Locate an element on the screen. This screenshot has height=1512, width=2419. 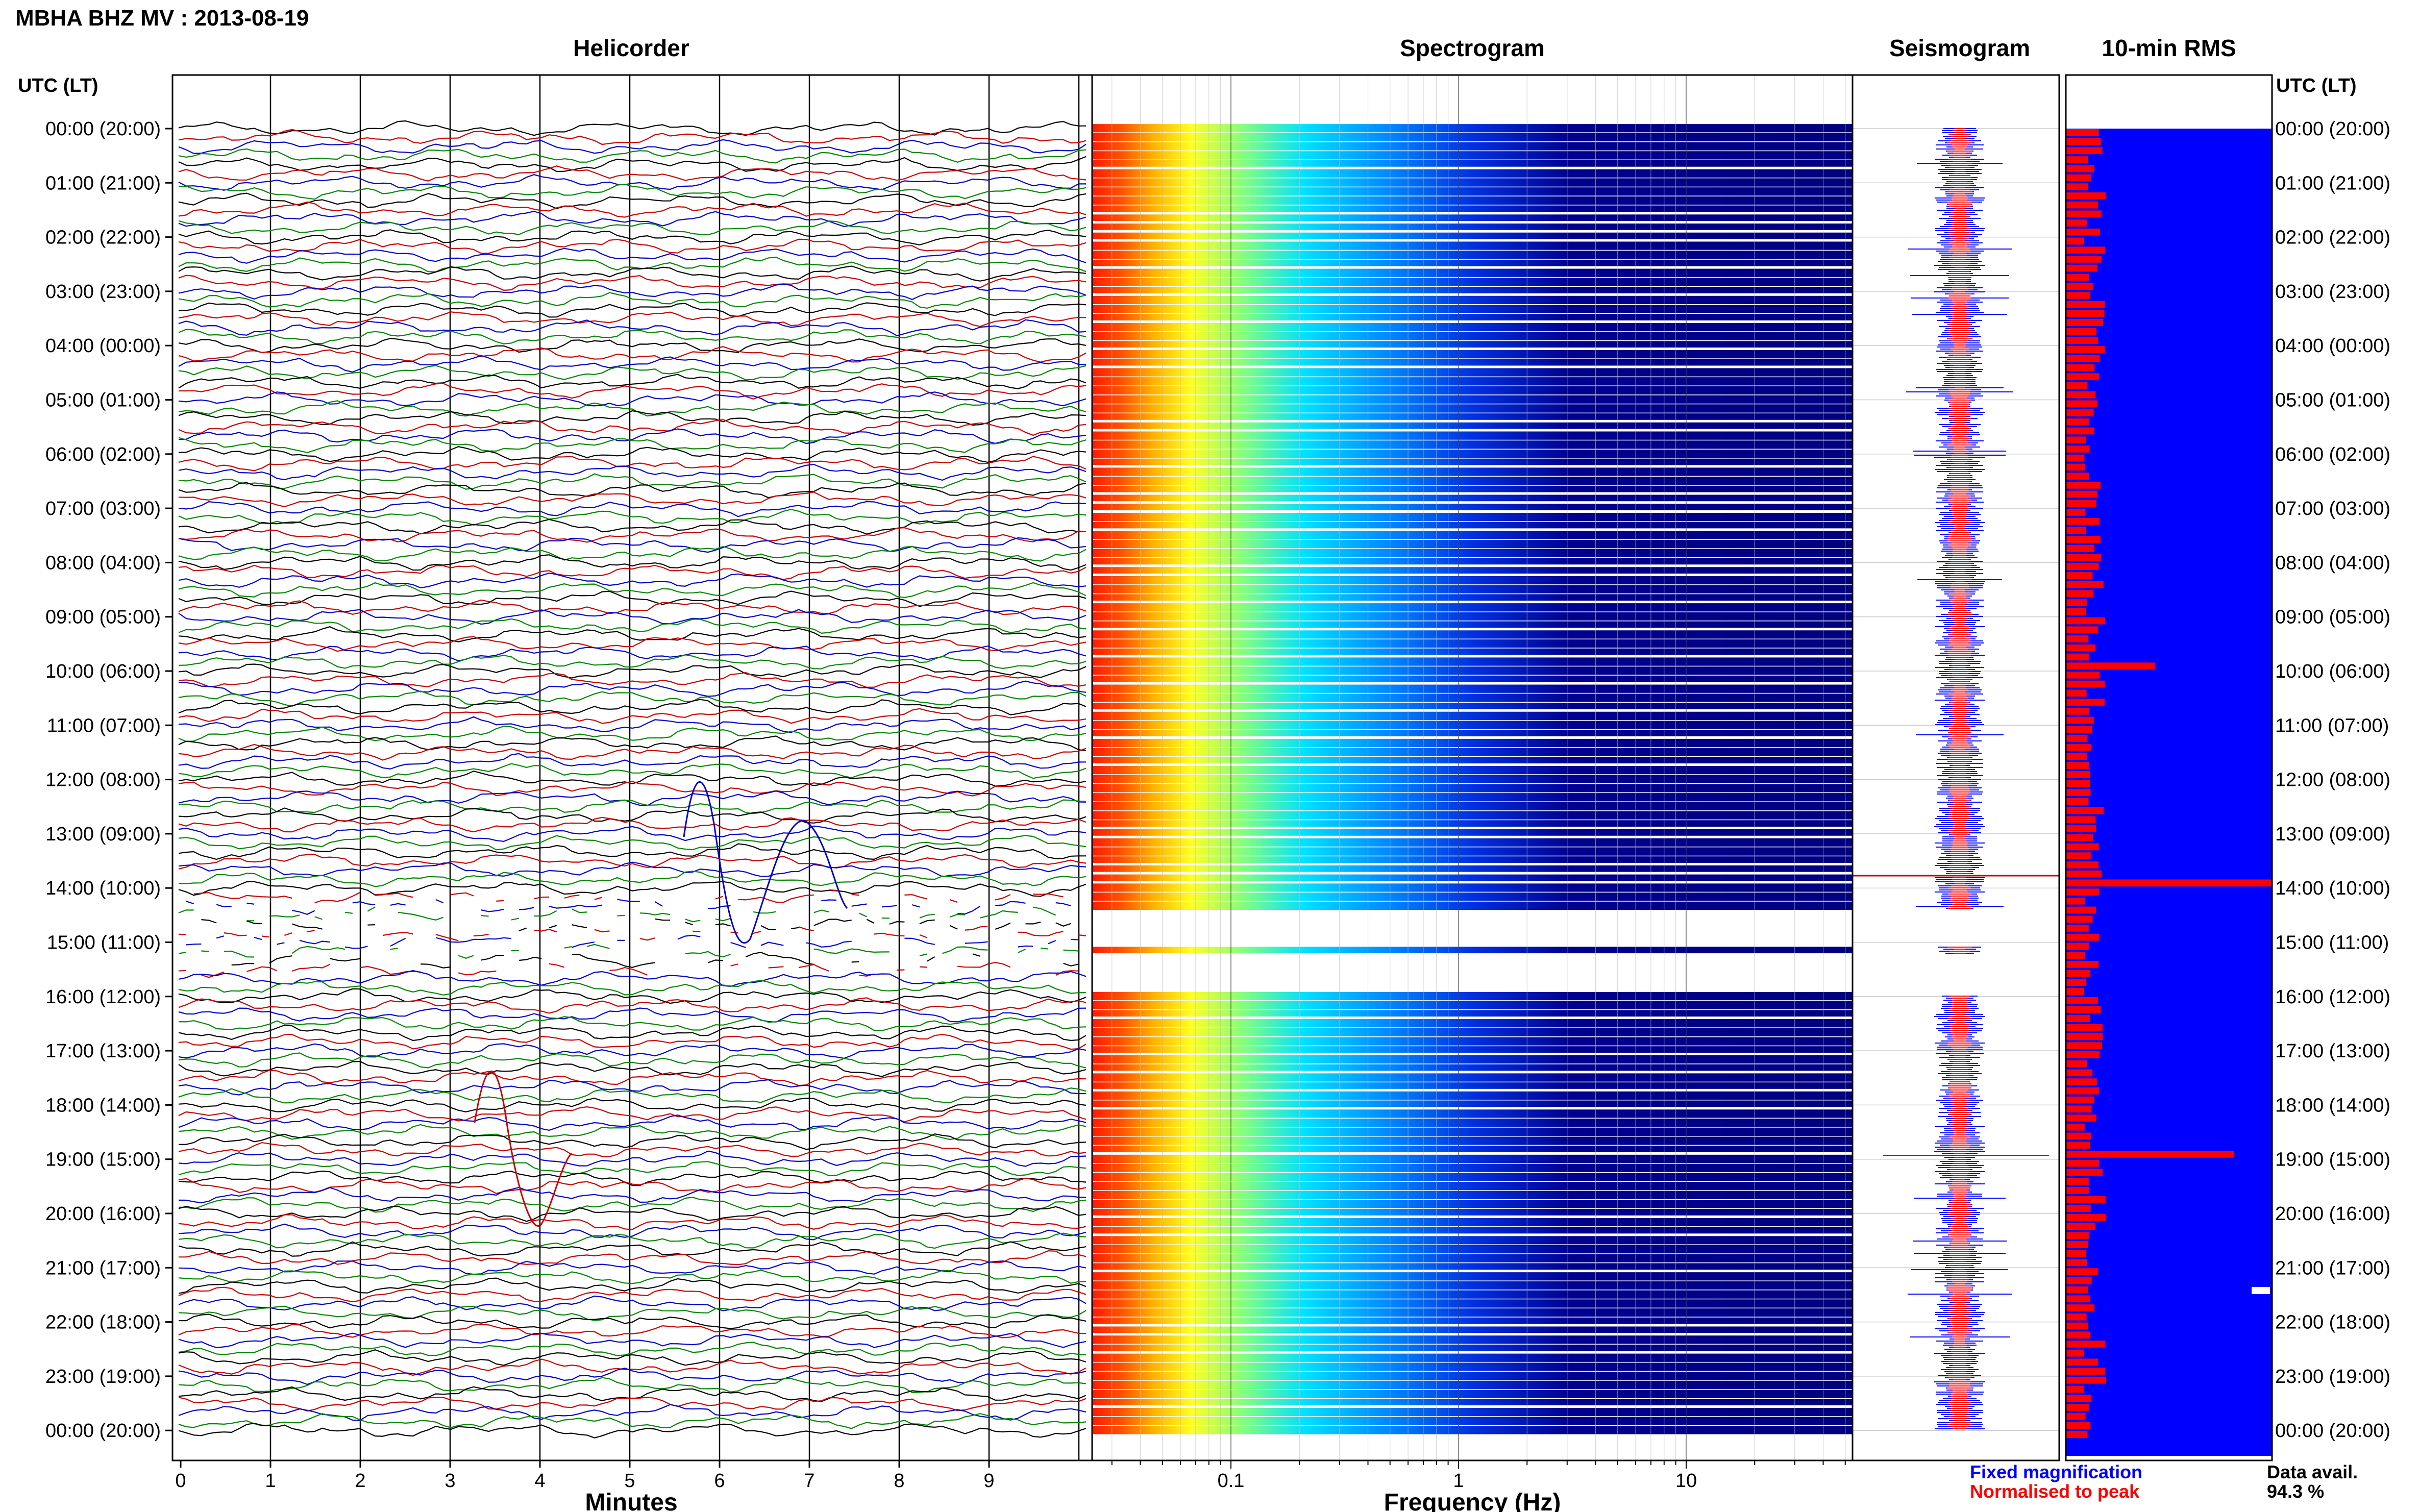
time-label-left: 12:00 (08:00) is located at coordinates (103, 780).